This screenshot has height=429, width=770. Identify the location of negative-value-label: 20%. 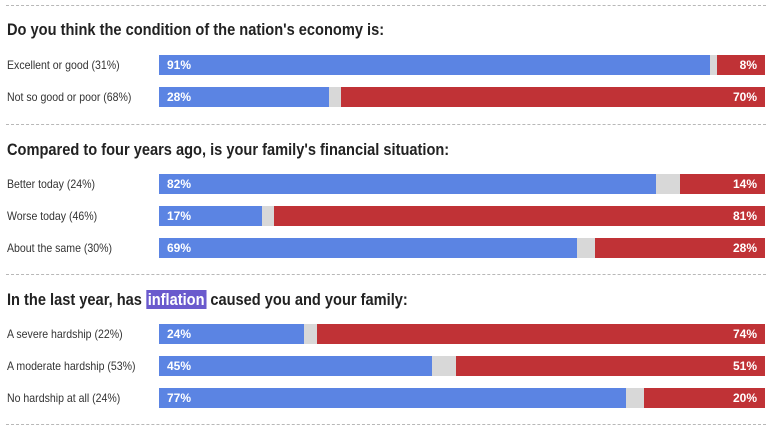
(744, 398).